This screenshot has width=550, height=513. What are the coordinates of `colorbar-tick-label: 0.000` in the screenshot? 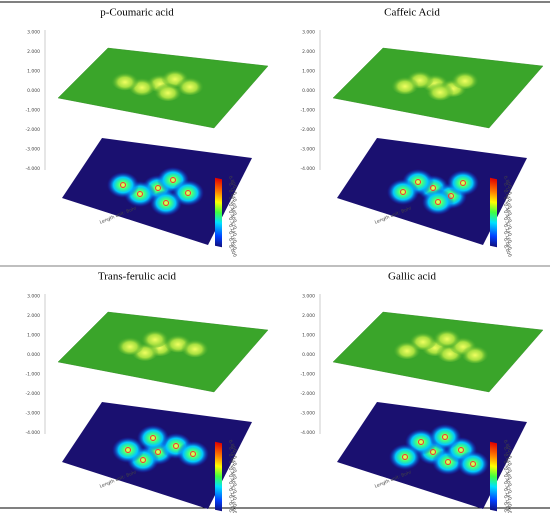 It's located at (232, 251).